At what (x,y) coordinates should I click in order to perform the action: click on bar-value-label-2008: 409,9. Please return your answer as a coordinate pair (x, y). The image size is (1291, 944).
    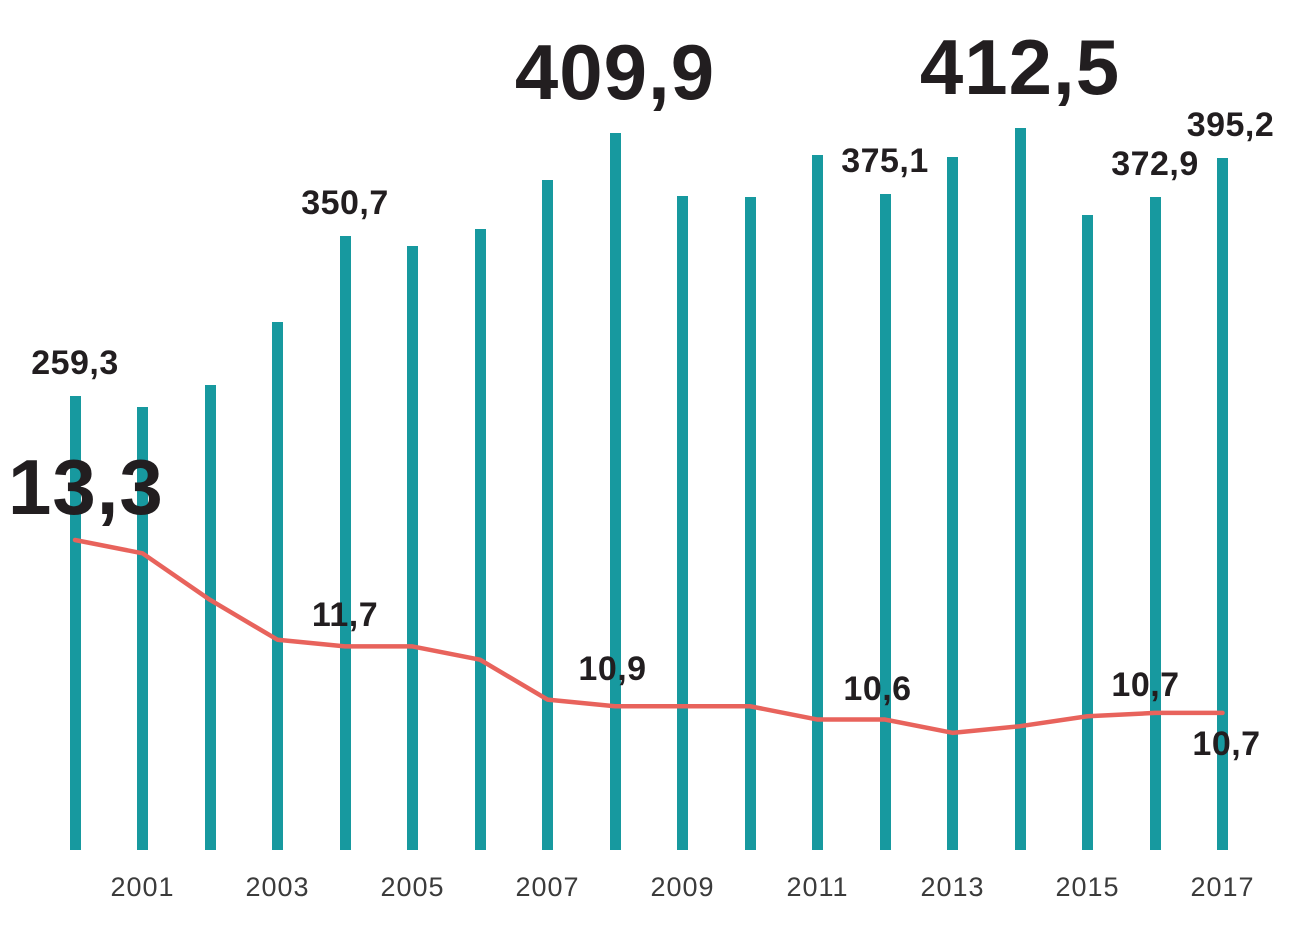
    Looking at the image, I should click on (615, 71).